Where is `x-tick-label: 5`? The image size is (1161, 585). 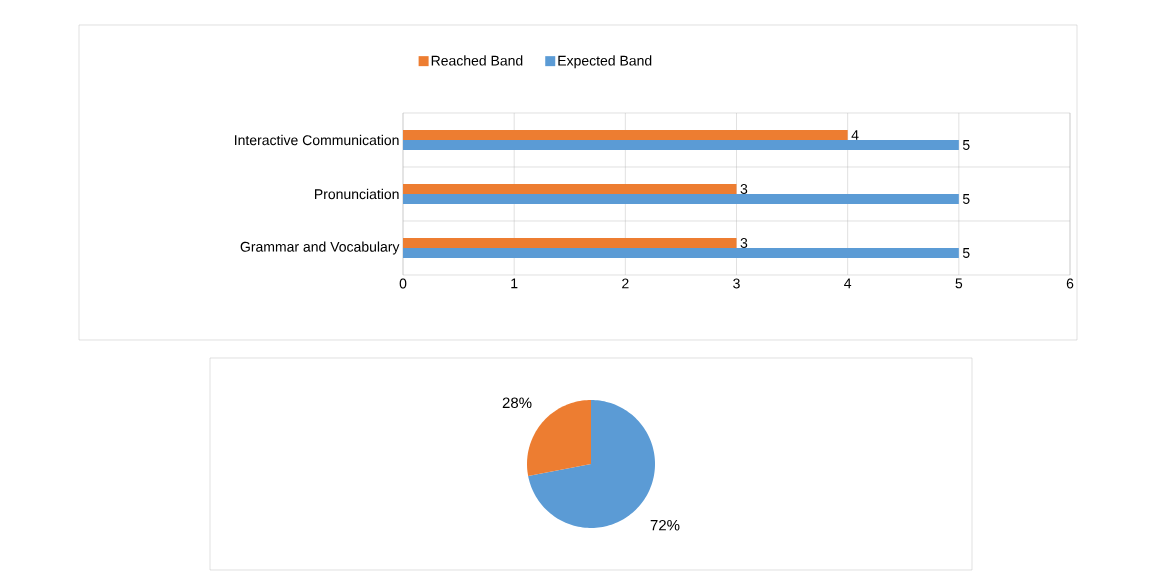 x-tick-label: 5 is located at coordinates (959, 283).